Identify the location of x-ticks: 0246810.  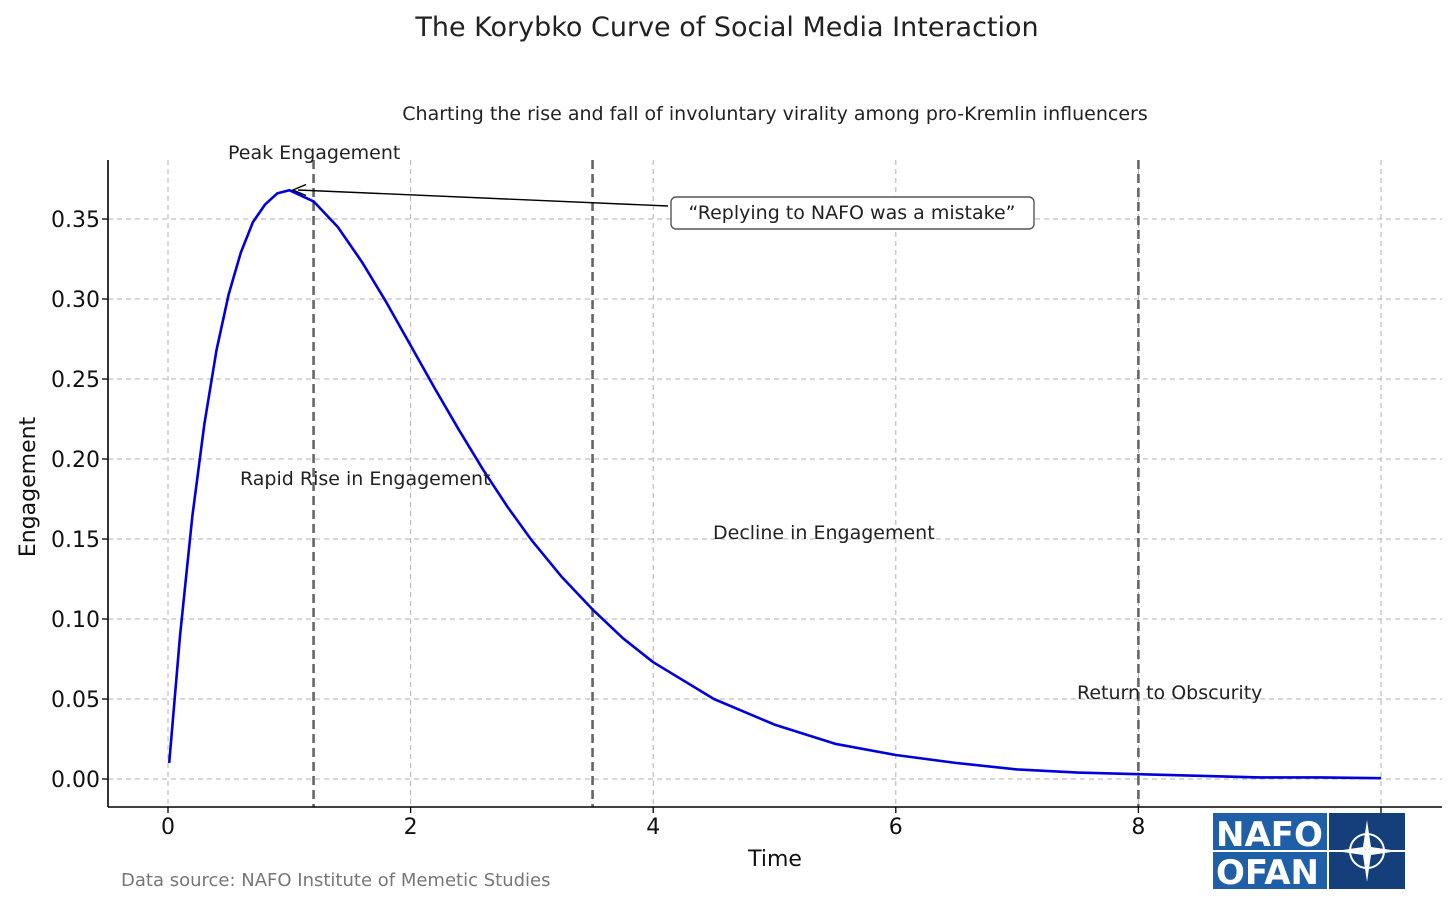
(778, 823).